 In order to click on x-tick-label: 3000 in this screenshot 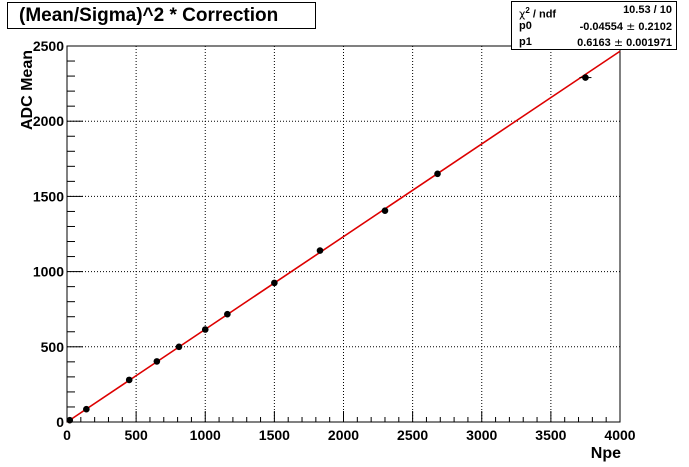, I will do `click(481, 435)`.